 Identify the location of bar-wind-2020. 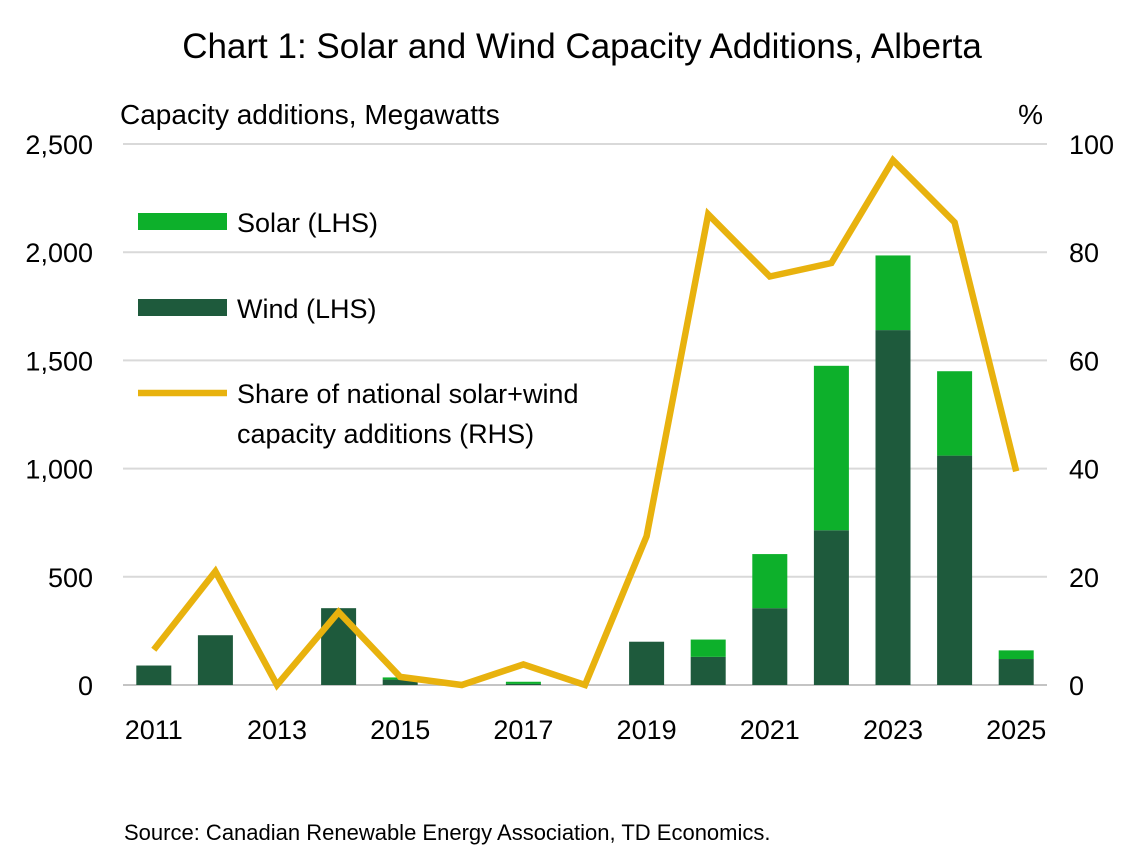
(708, 670).